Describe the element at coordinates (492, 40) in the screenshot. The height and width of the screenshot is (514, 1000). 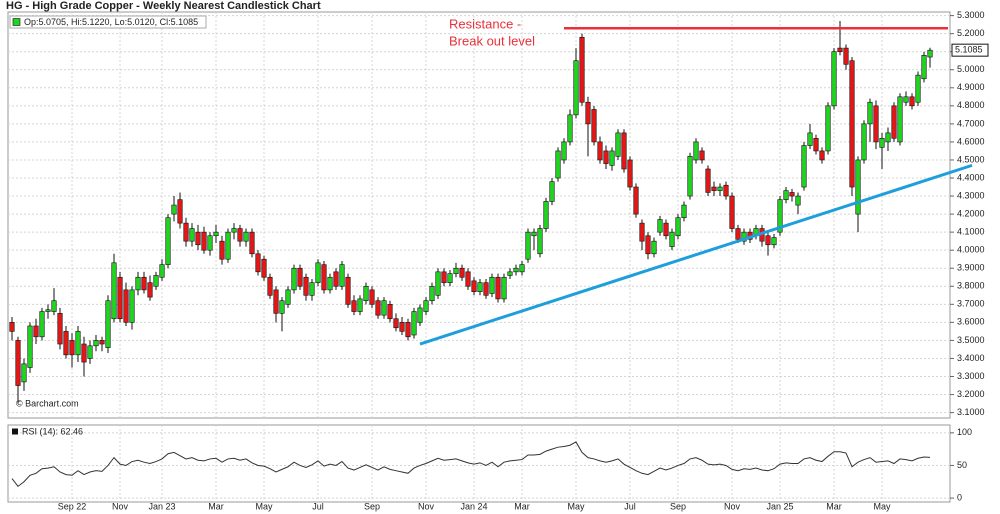
I see `annotation: Break out level` at that location.